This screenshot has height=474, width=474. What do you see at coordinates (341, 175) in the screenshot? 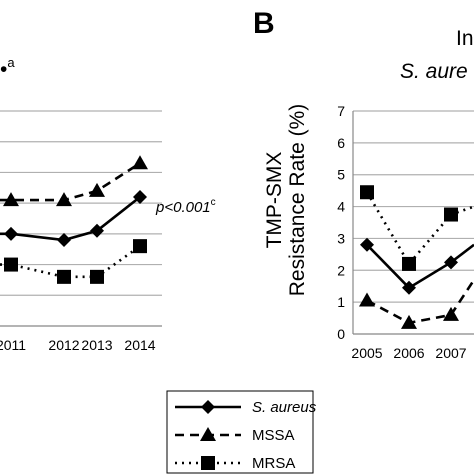
I see `panel-b-y-tick-label: 5` at bounding box center [341, 175].